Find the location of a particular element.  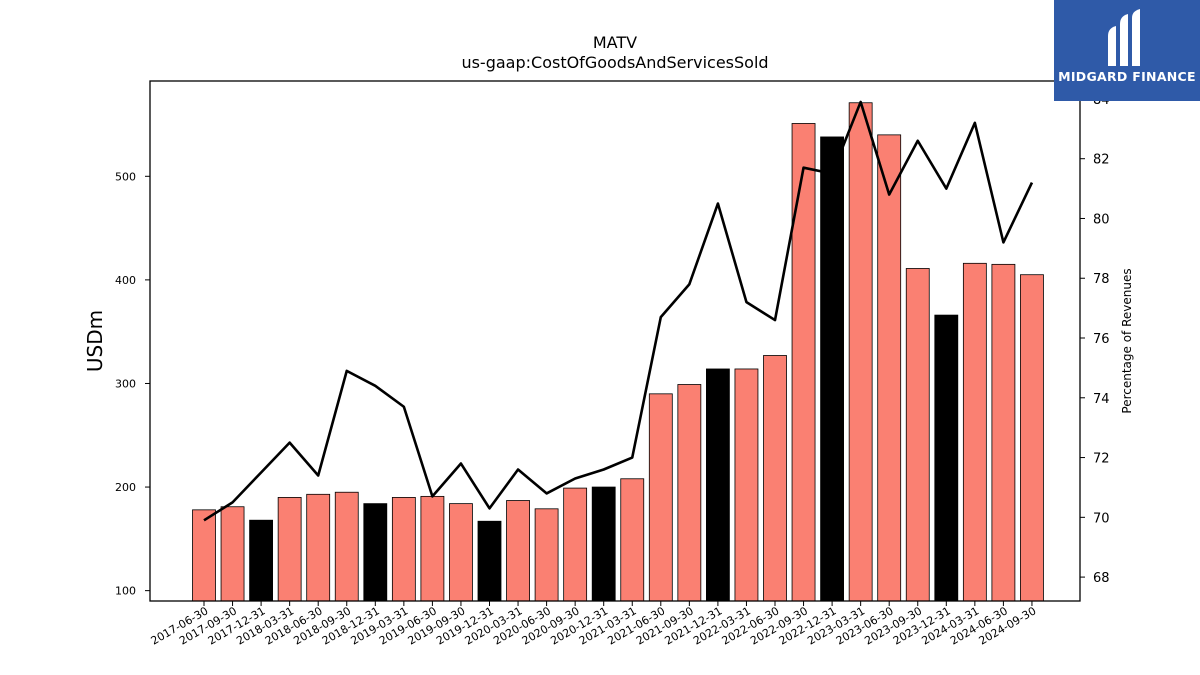

y-tick-label: 100 is located at coordinates (125, 591).